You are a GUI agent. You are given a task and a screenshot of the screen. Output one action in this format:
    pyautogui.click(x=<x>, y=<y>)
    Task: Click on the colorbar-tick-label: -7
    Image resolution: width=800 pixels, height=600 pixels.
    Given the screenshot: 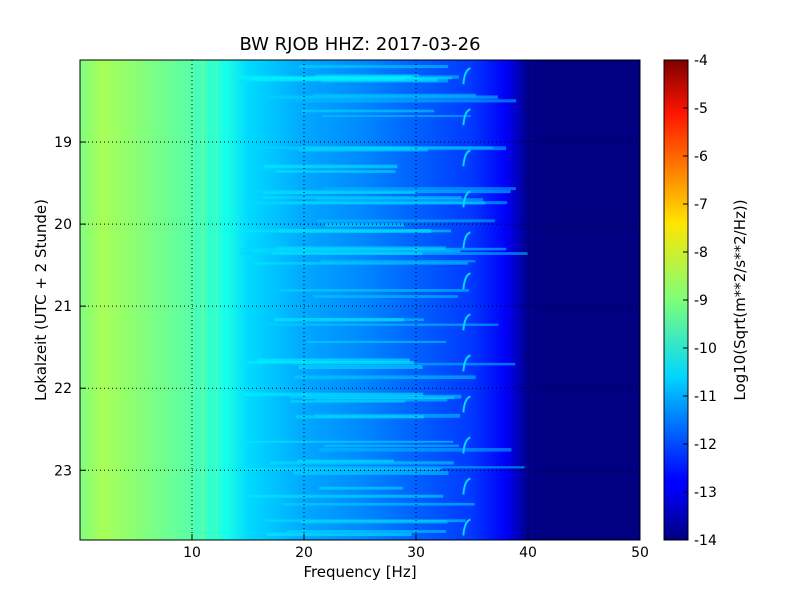 What is the action you would take?
    pyautogui.click(x=701, y=205)
    